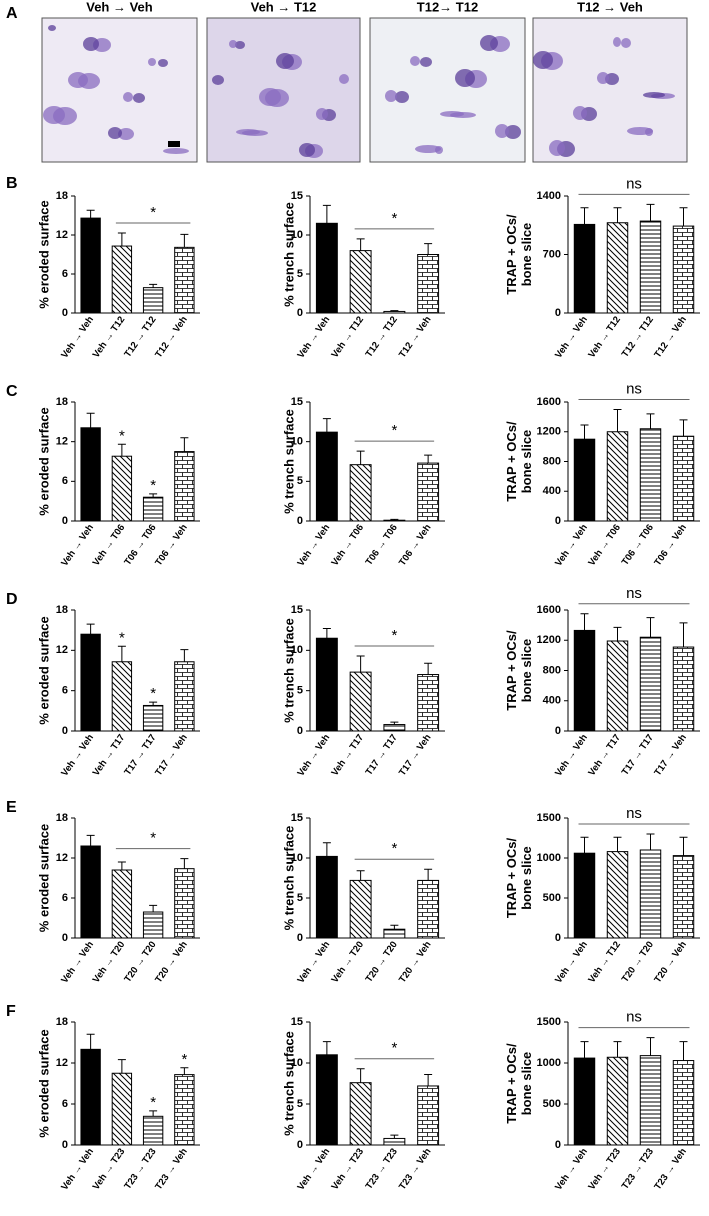 This screenshot has height=1216, width=709. What do you see at coordinates (119, 90) in the screenshot?
I see `micrograph` at bounding box center [119, 90].